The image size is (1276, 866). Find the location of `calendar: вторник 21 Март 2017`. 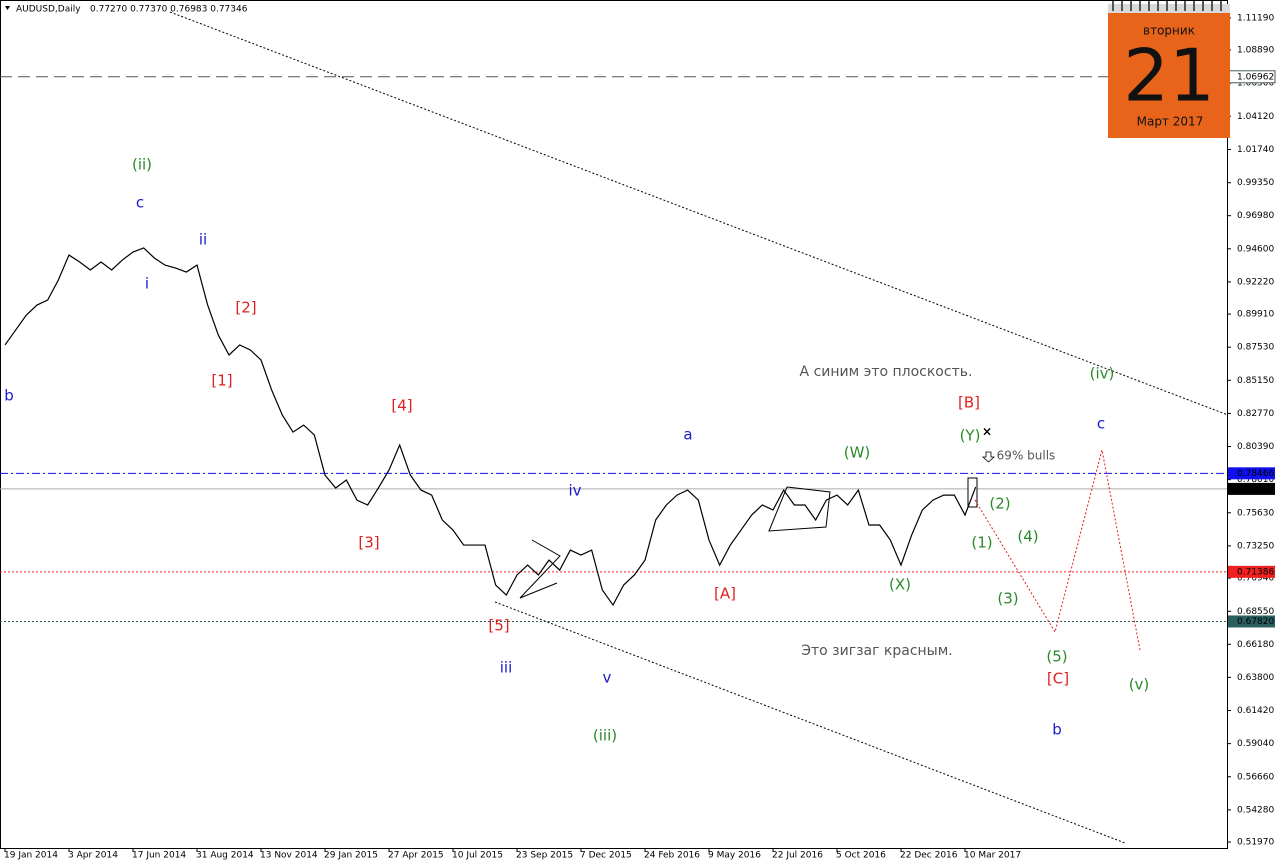

calendar: вторник 21 Март 2017 is located at coordinates (1169, 71).